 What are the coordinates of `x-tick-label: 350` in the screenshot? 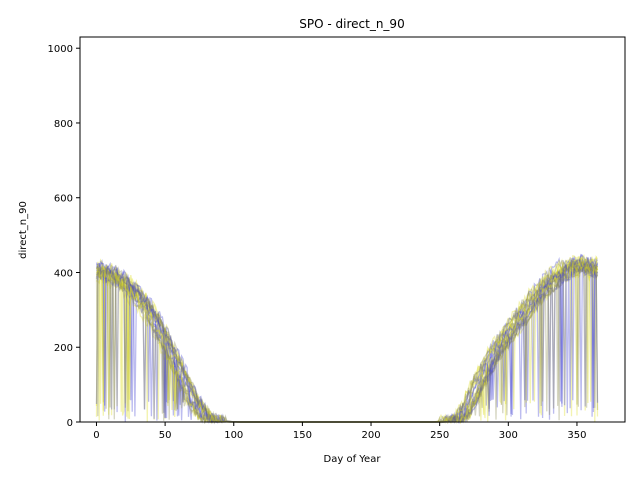 It's located at (576, 435).